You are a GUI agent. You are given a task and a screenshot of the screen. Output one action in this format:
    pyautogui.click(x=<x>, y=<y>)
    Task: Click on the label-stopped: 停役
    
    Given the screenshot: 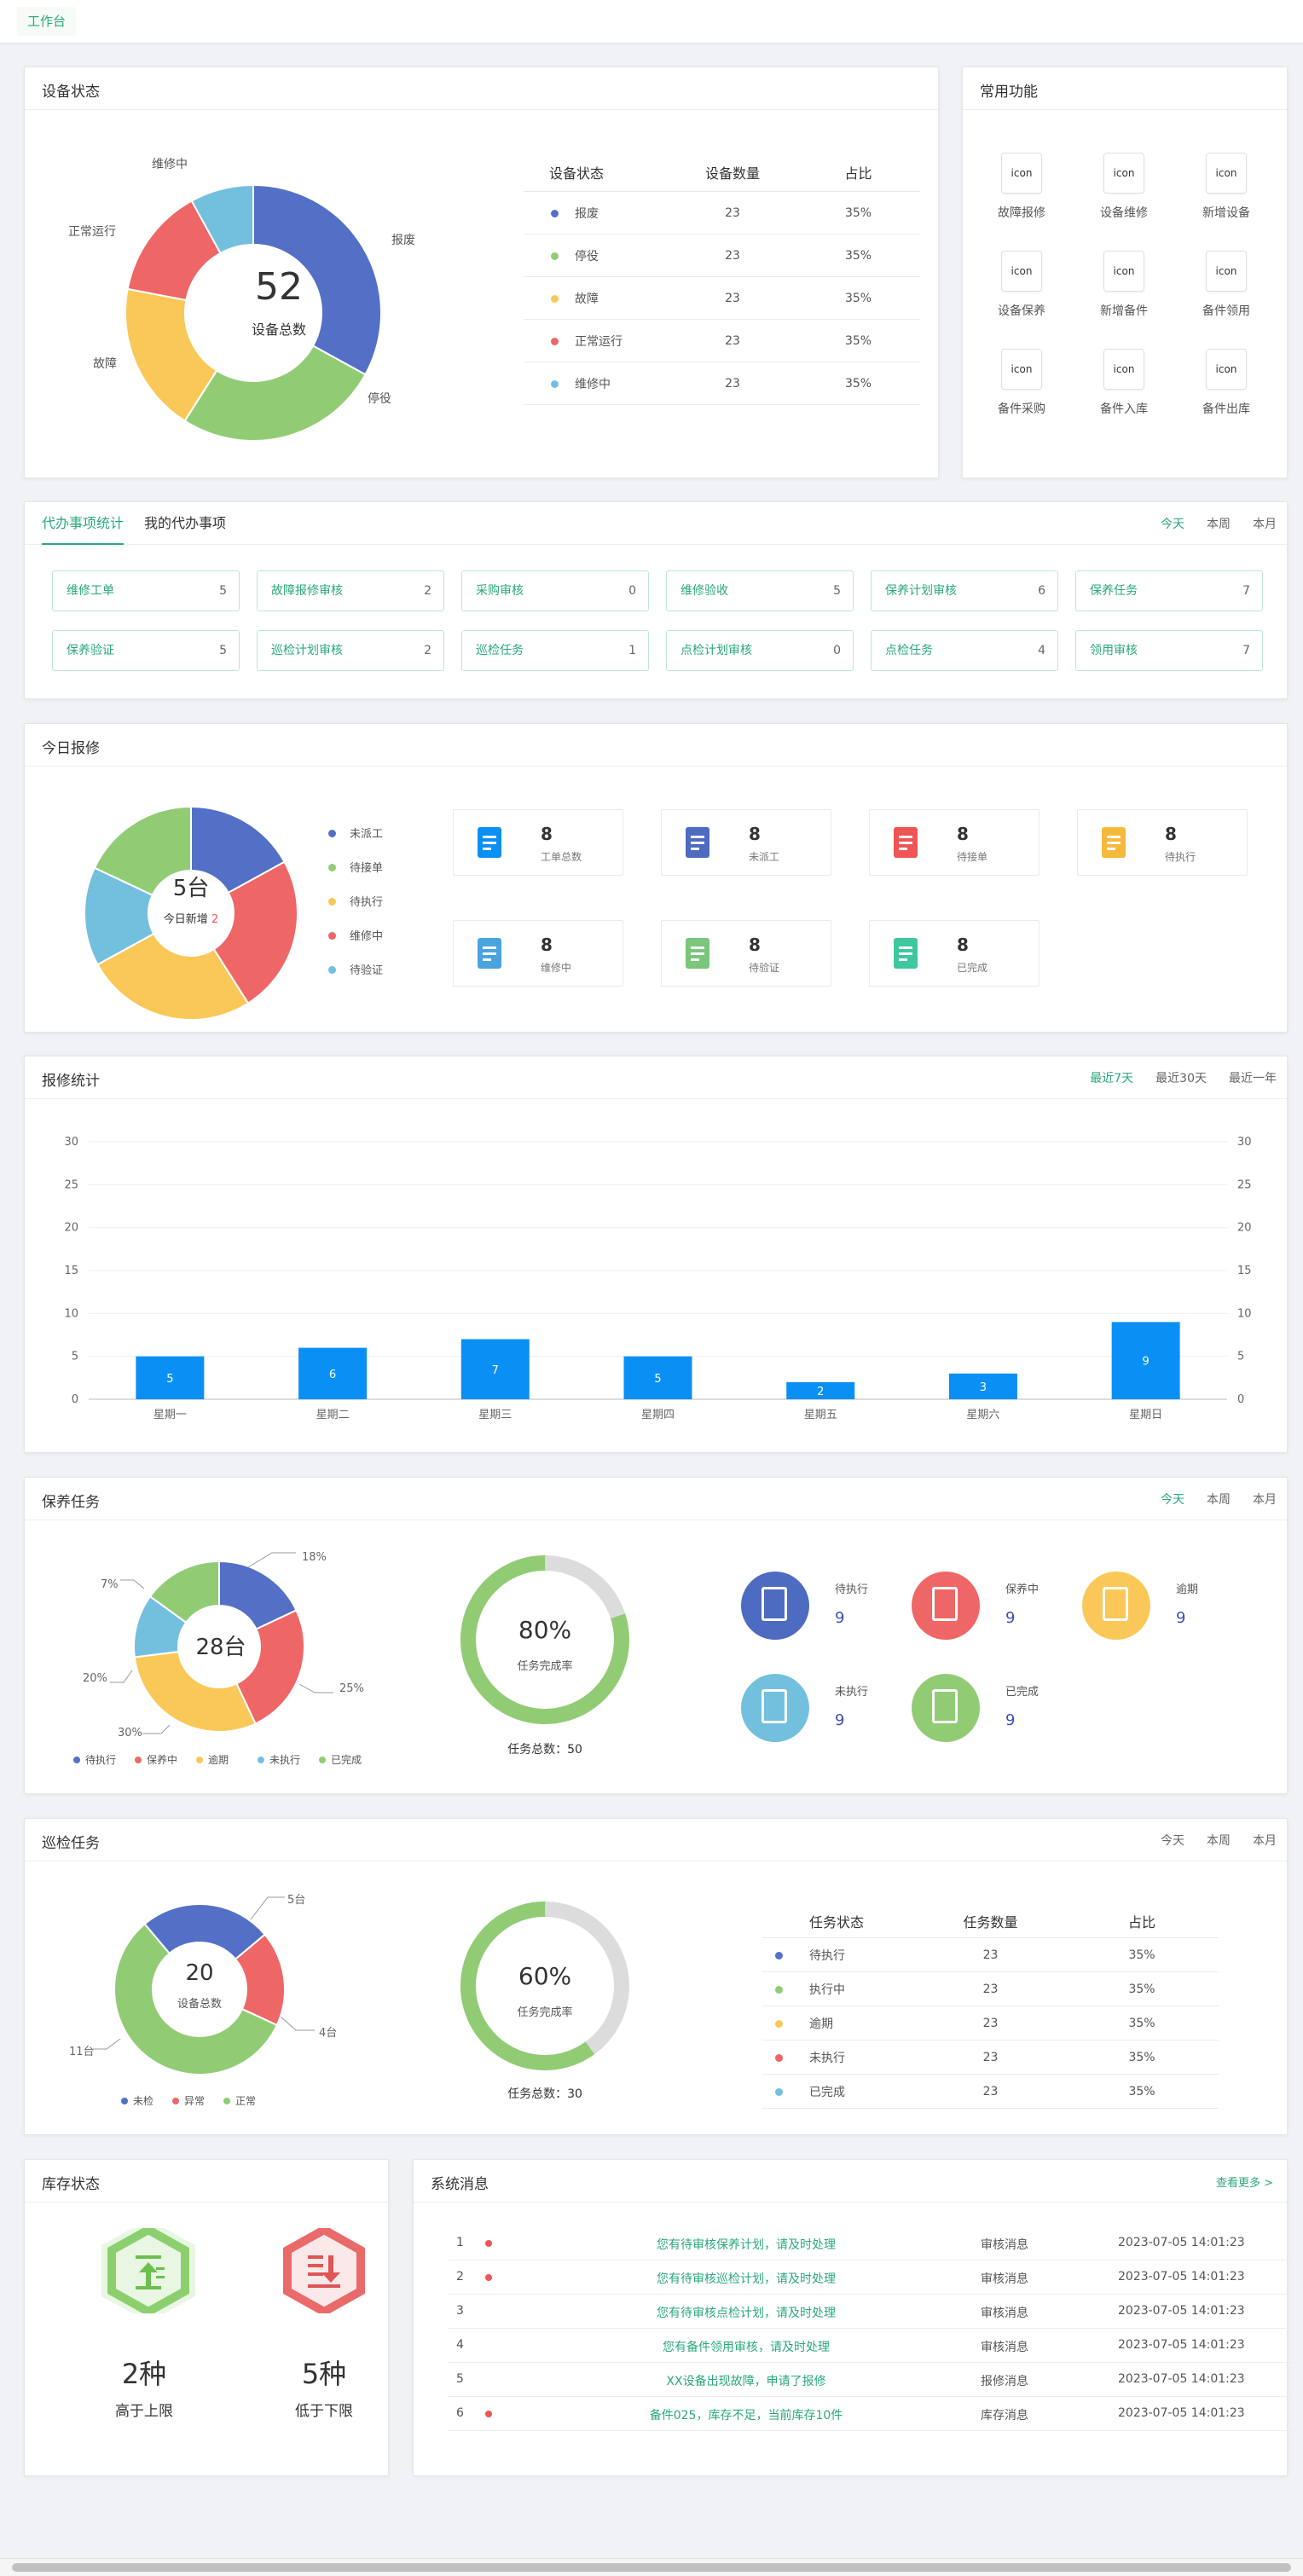 What is the action you would take?
    pyautogui.click(x=380, y=399)
    